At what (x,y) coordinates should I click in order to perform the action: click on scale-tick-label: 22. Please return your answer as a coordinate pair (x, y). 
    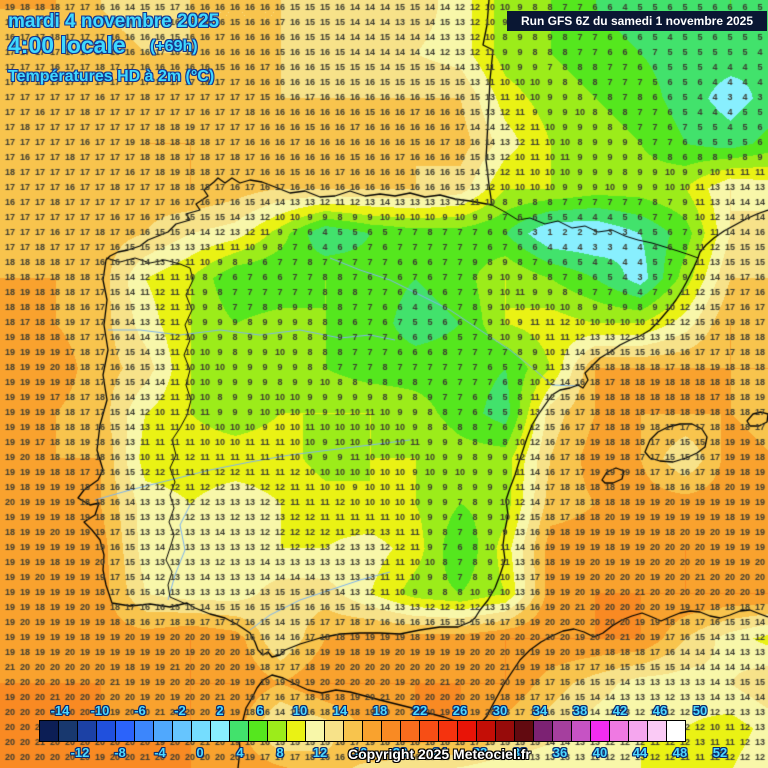
    Looking at the image, I should click on (420, 710).